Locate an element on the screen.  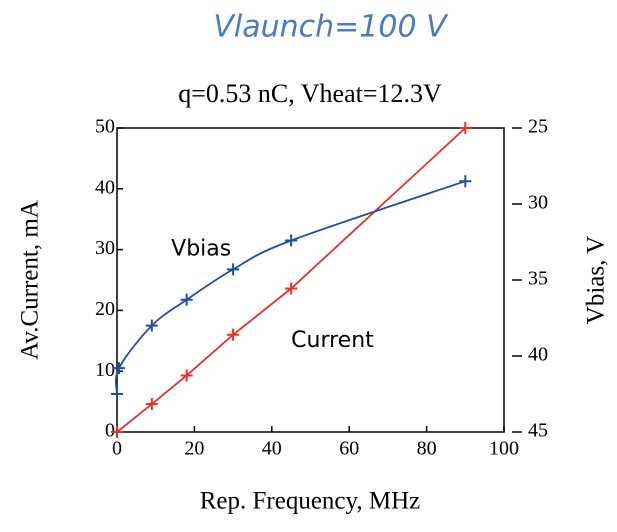
x-tick-label: 80 is located at coordinates (427, 449).